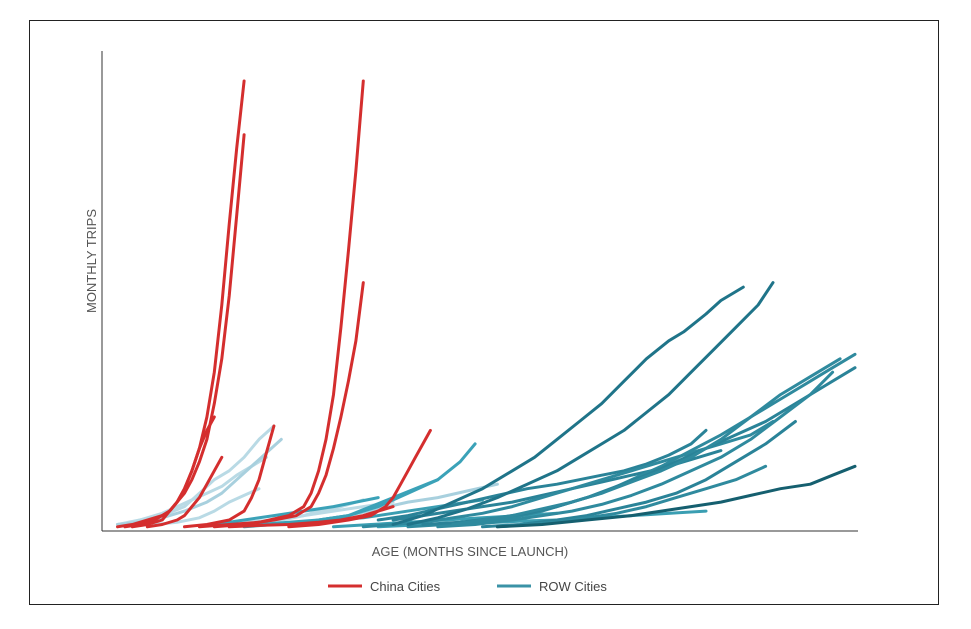 The width and height of the screenshot is (971, 629). Describe the element at coordinates (91, 261) in the screenshot. I see `y-axis-title: MONTHLY TRIPS` at that location.